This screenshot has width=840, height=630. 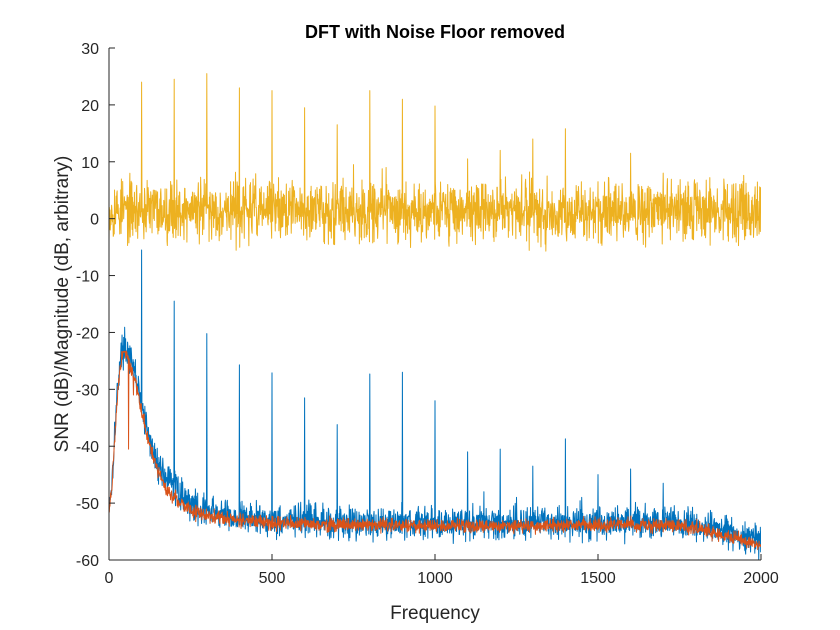 I want to click on y-tick-label: -30, so click(x=87, y=390).